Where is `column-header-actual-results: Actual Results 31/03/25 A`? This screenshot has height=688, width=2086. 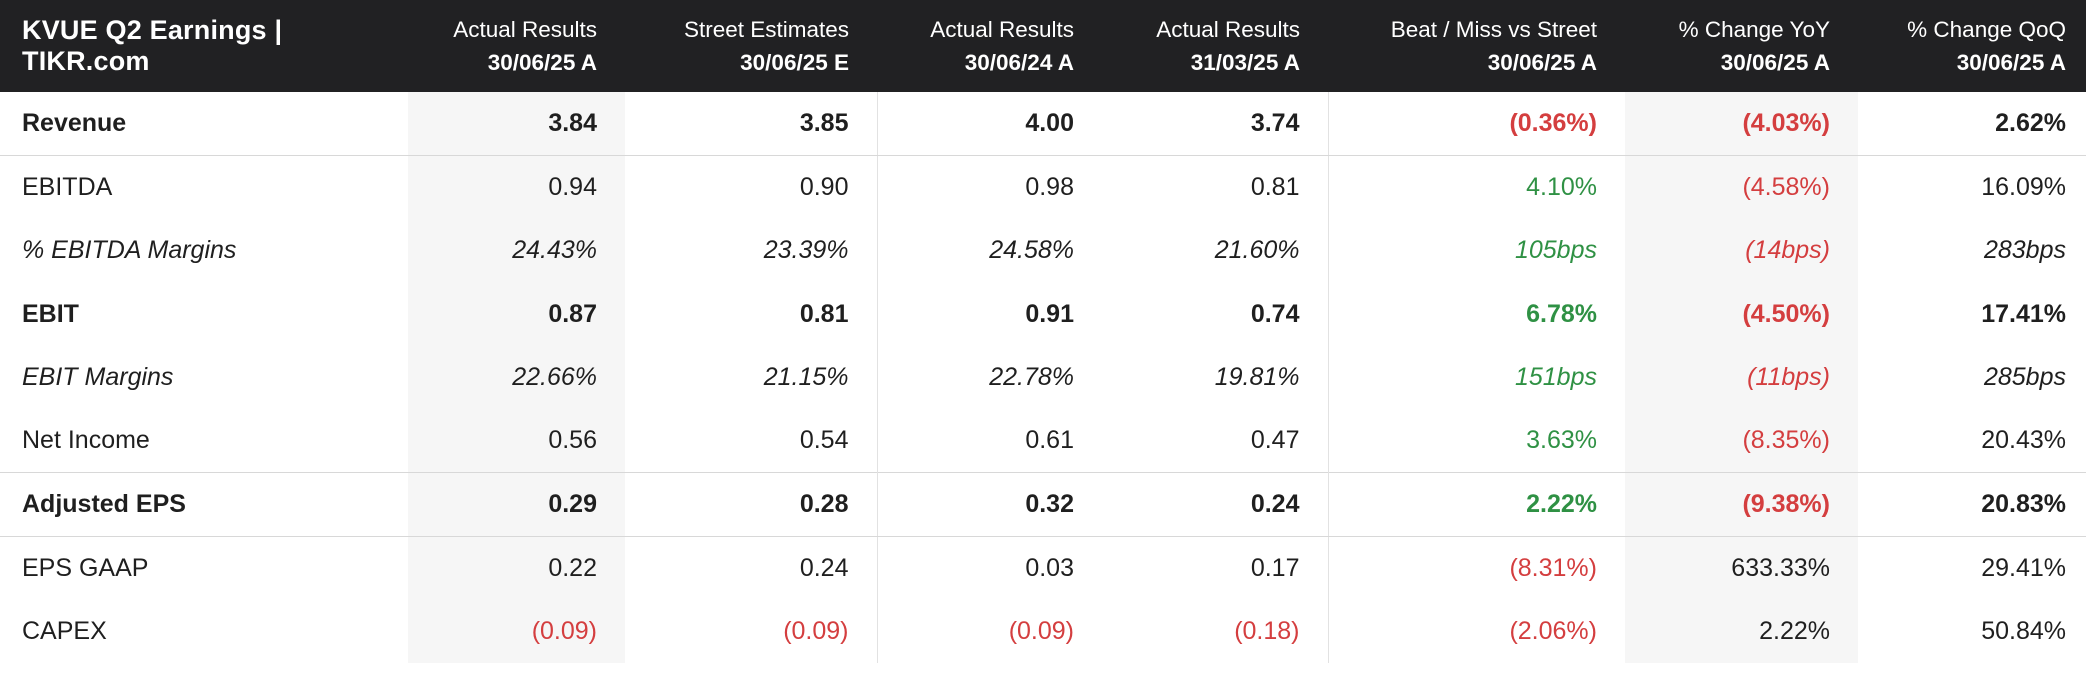 column-header-actual-results: Actual Results 31/03/25 A is located at coordinates (1215, 46).